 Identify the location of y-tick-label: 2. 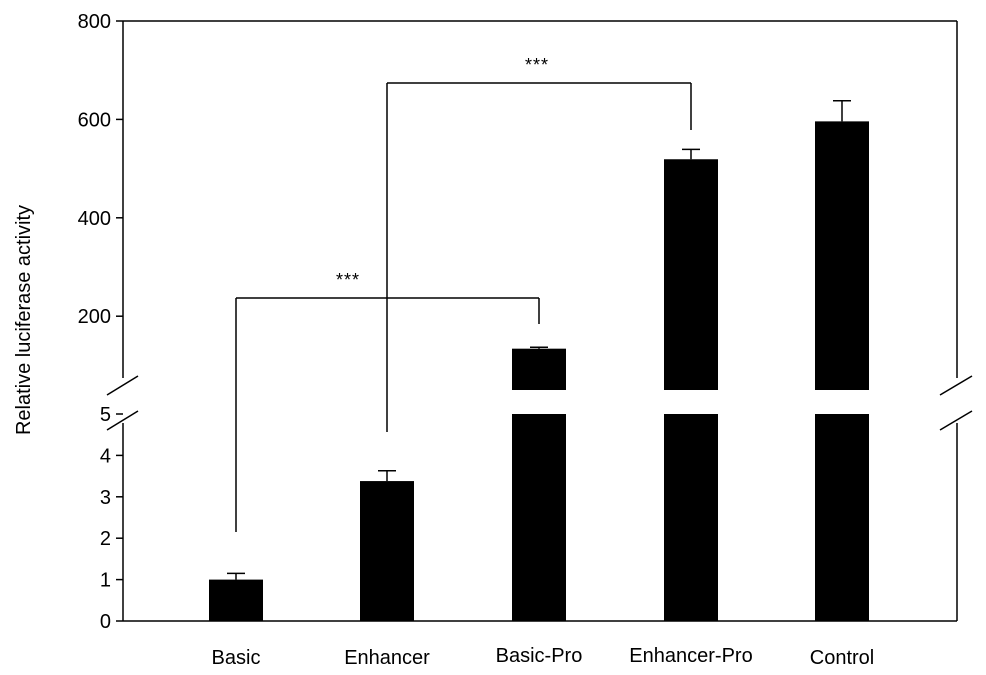
(105, 539).